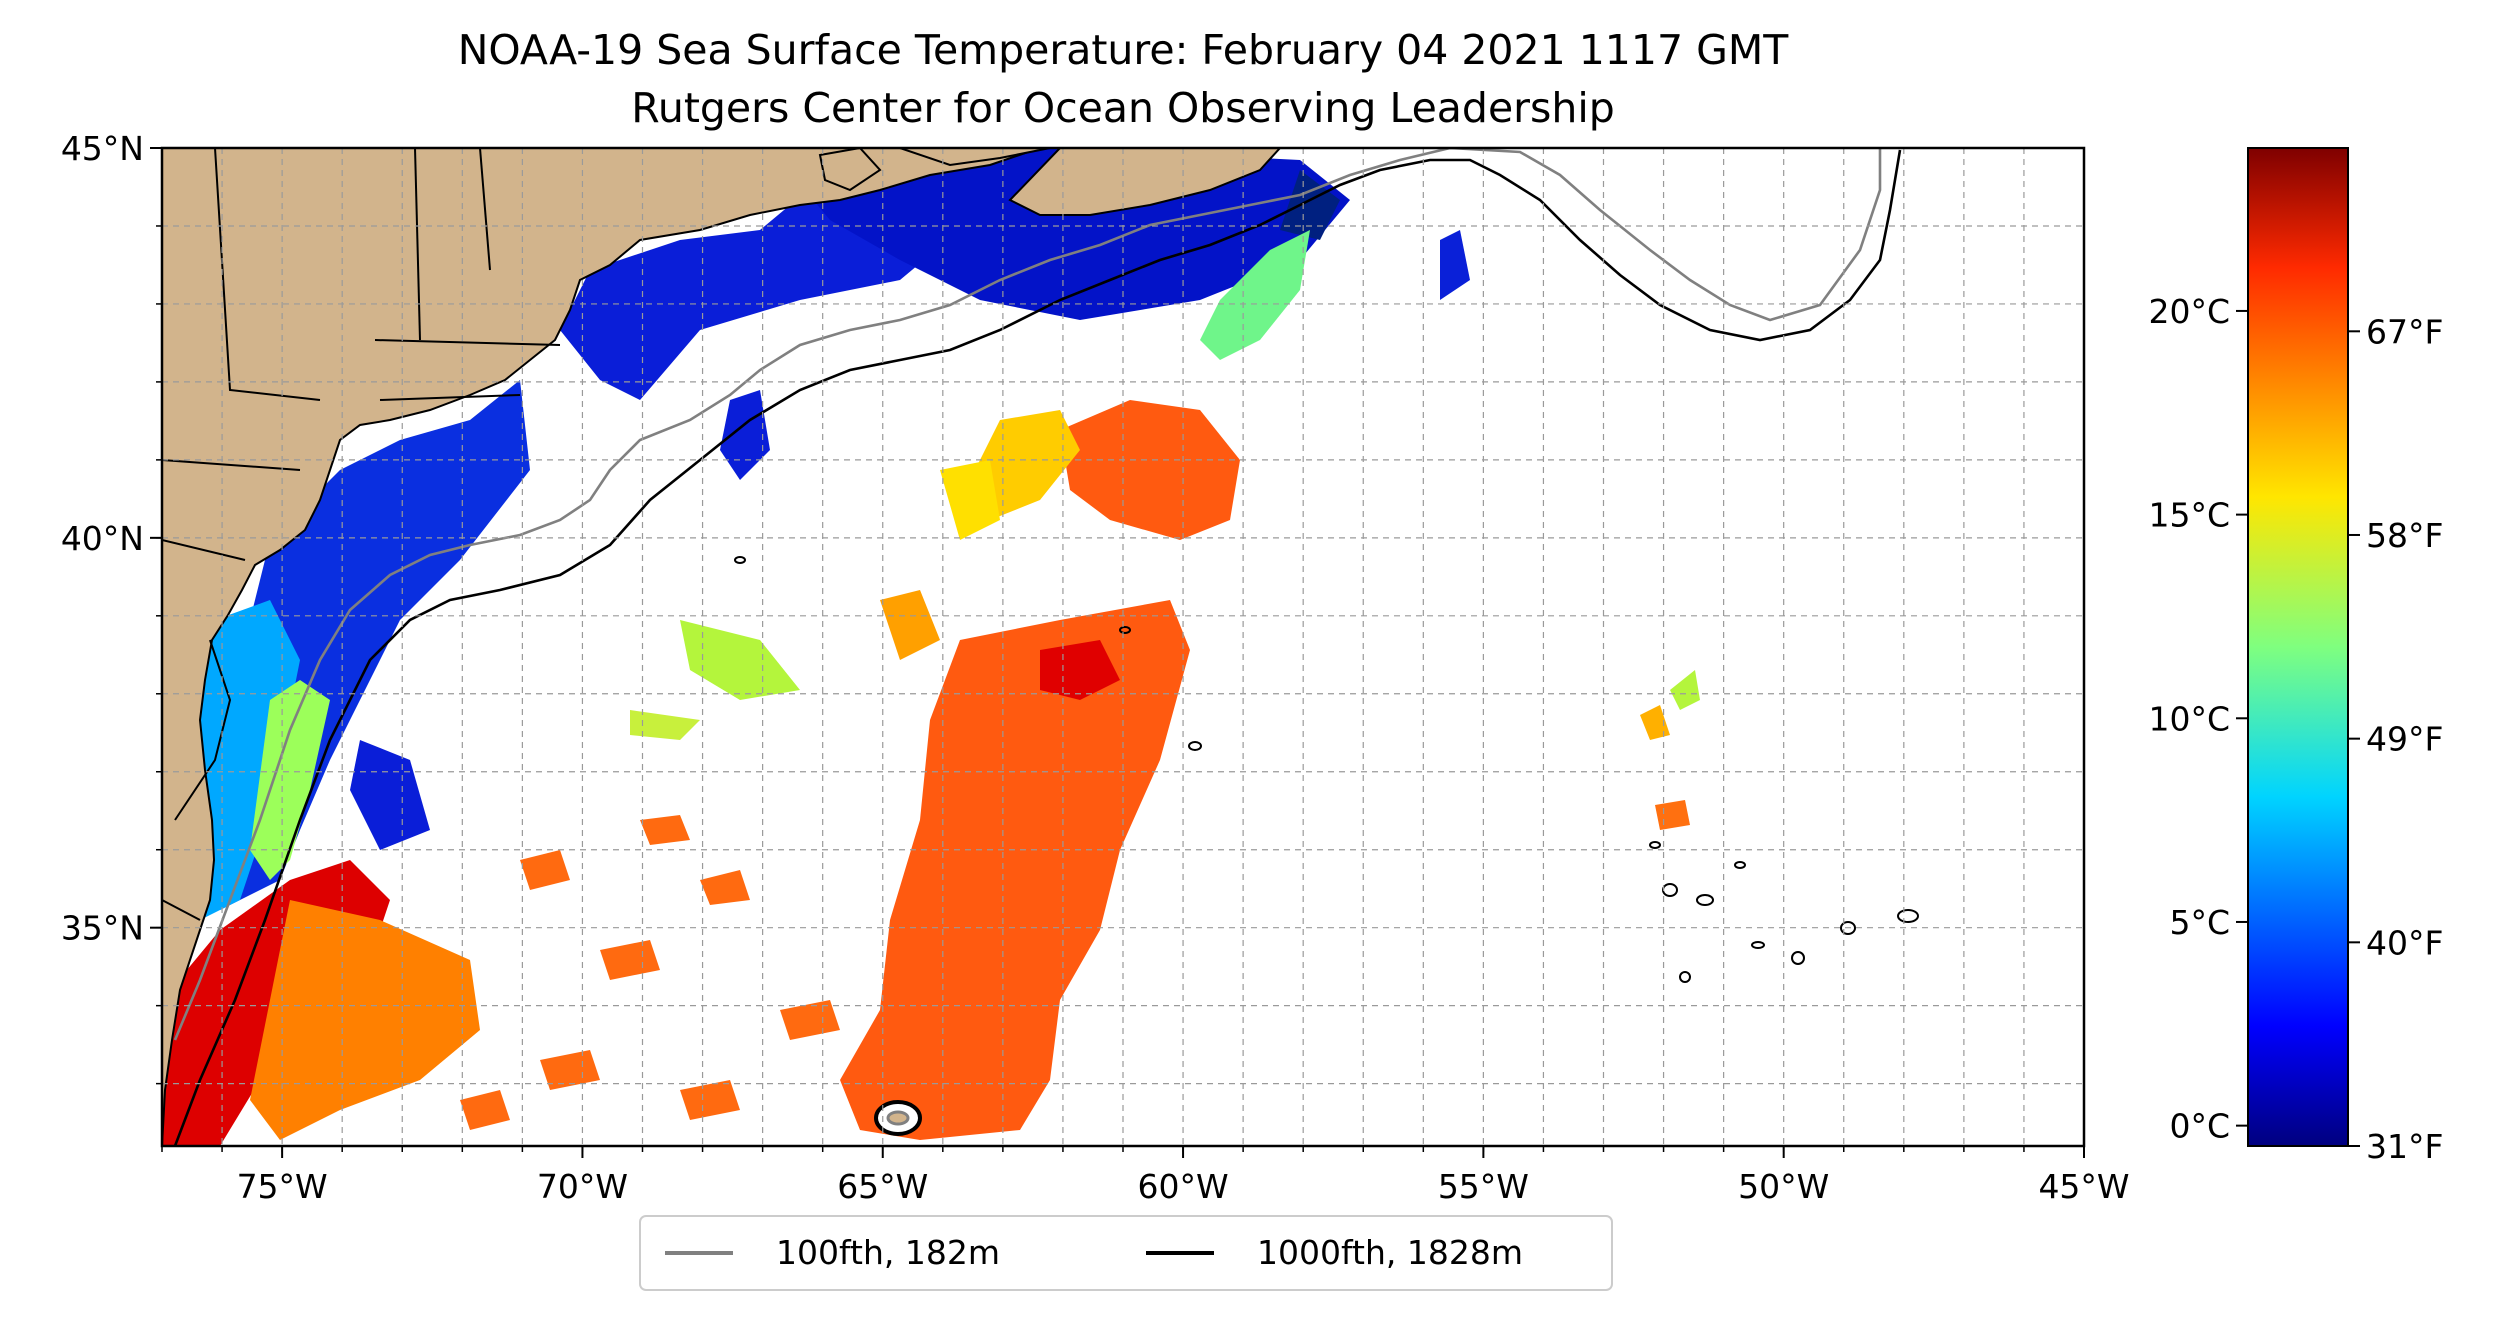  What do you see at coordinates (898, 1118) in the screenshot?
I see `bermuda-island` at bounding box center [898, 1118].